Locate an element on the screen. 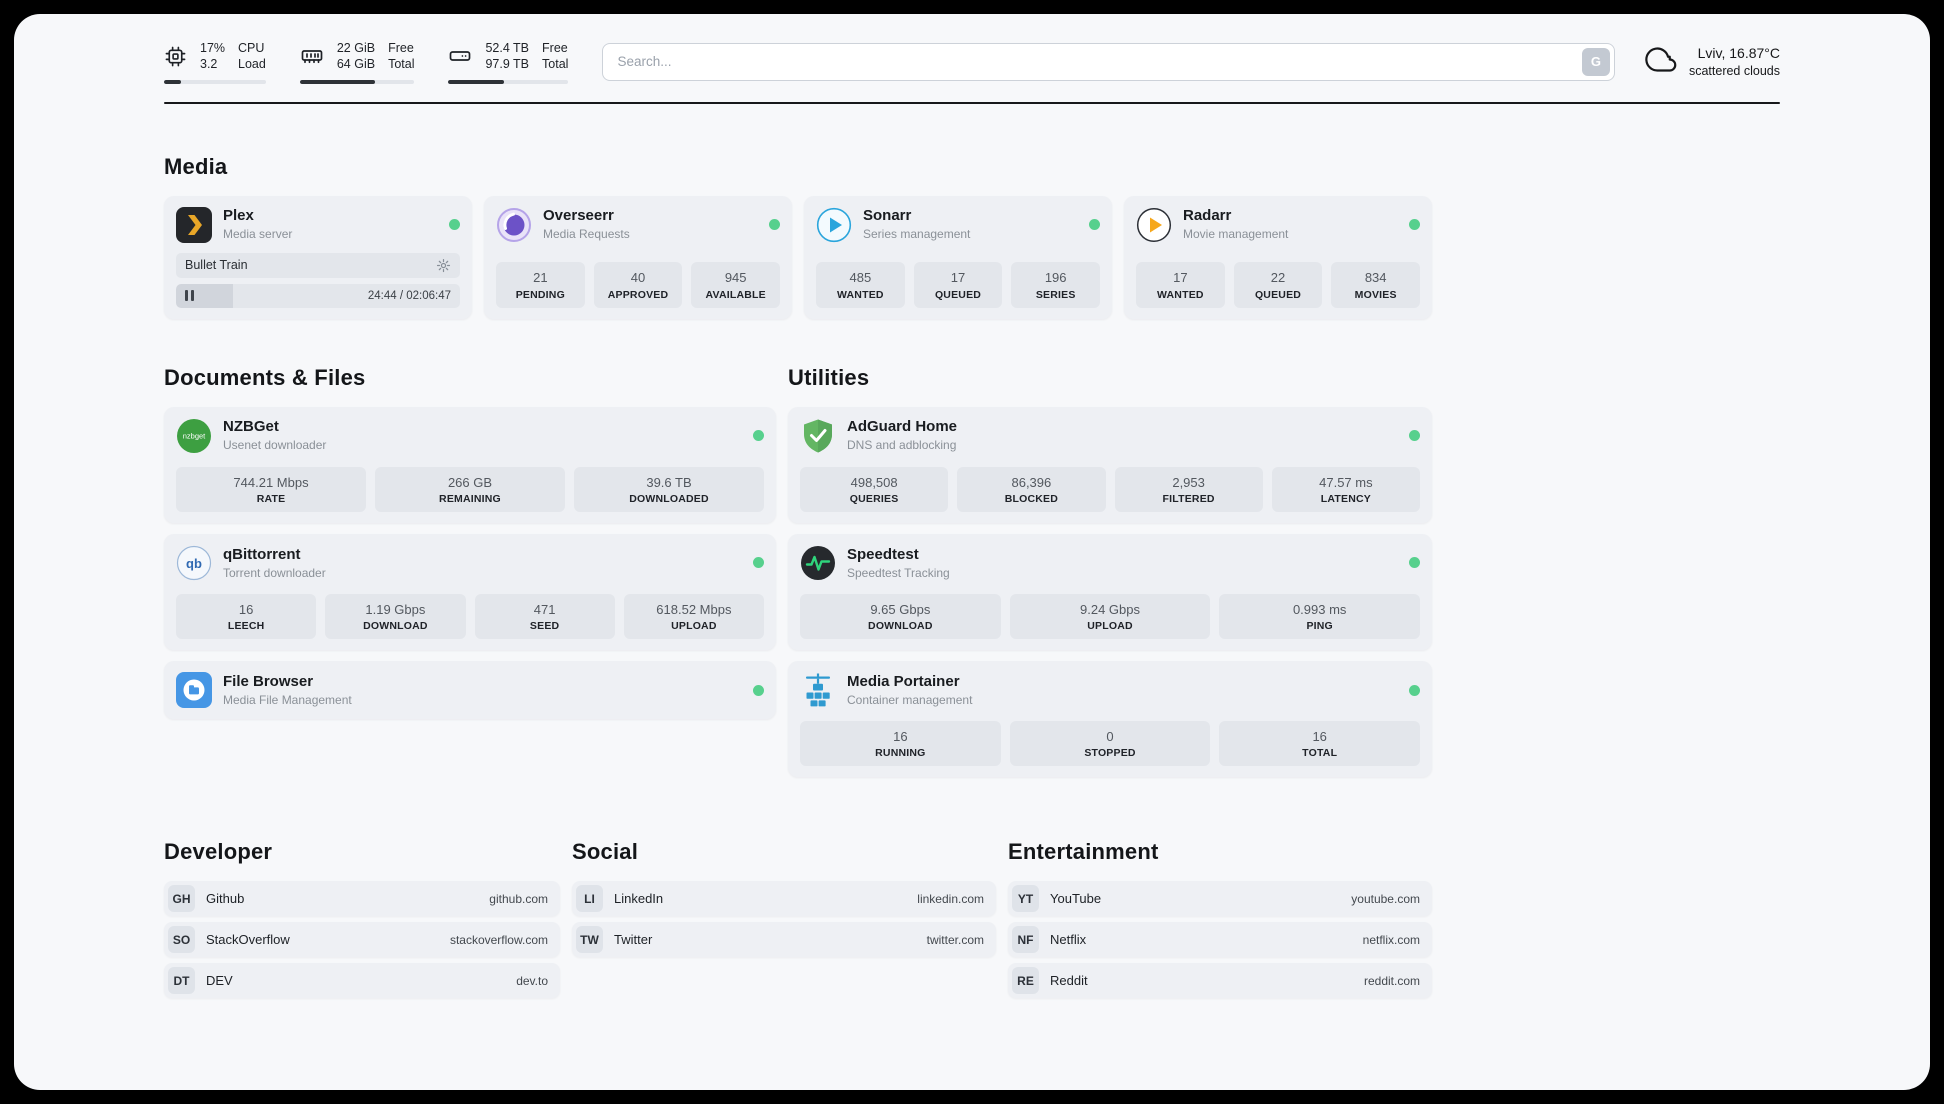 The height and width of the screenshot is (1104, 1944). stat-blocked: 86,396 BLOCKED is located at coordinates (1031, 489).